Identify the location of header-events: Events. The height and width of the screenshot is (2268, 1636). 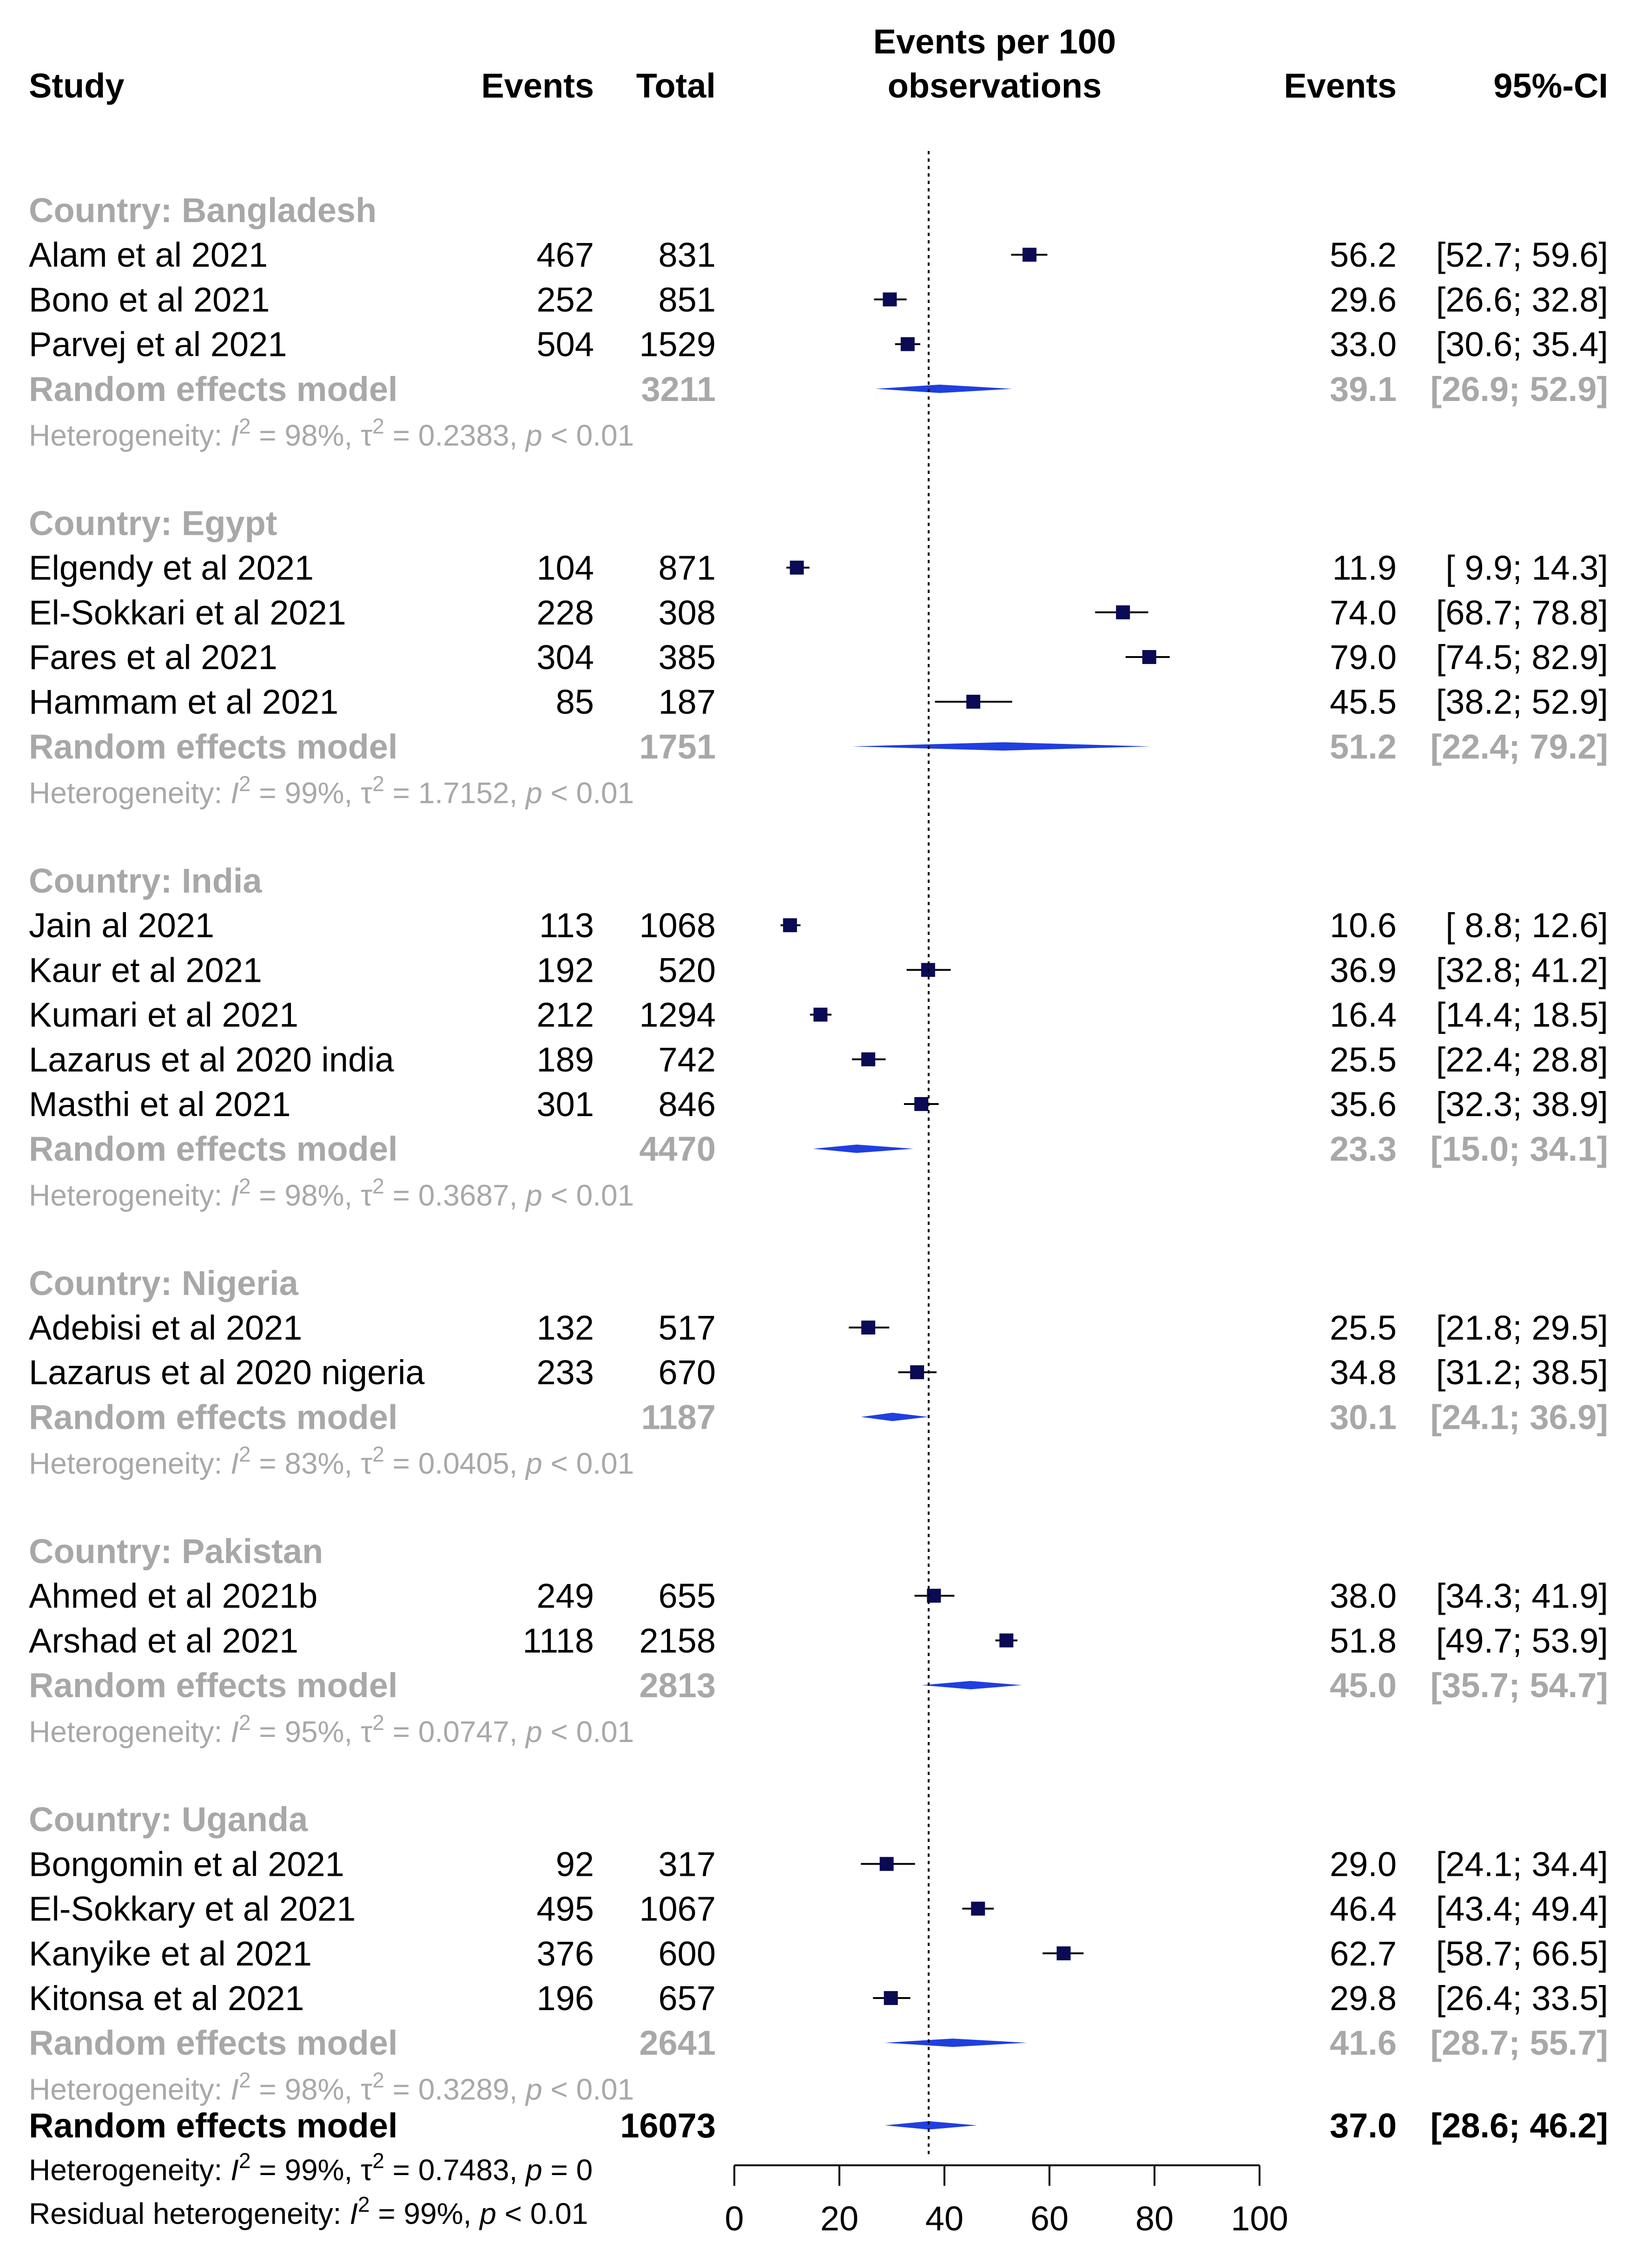
(537, 86).